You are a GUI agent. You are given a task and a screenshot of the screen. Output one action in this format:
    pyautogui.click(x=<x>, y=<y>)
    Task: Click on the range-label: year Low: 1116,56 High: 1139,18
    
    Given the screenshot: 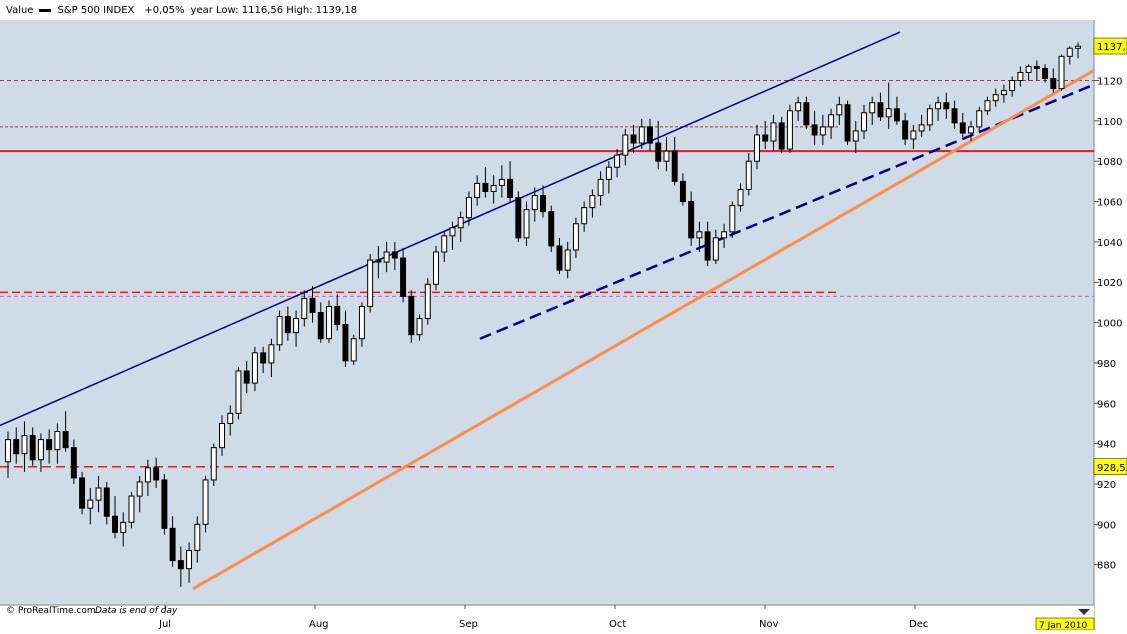 What is the action you would take?
    pyautogui.click(x=274, y=10)
    